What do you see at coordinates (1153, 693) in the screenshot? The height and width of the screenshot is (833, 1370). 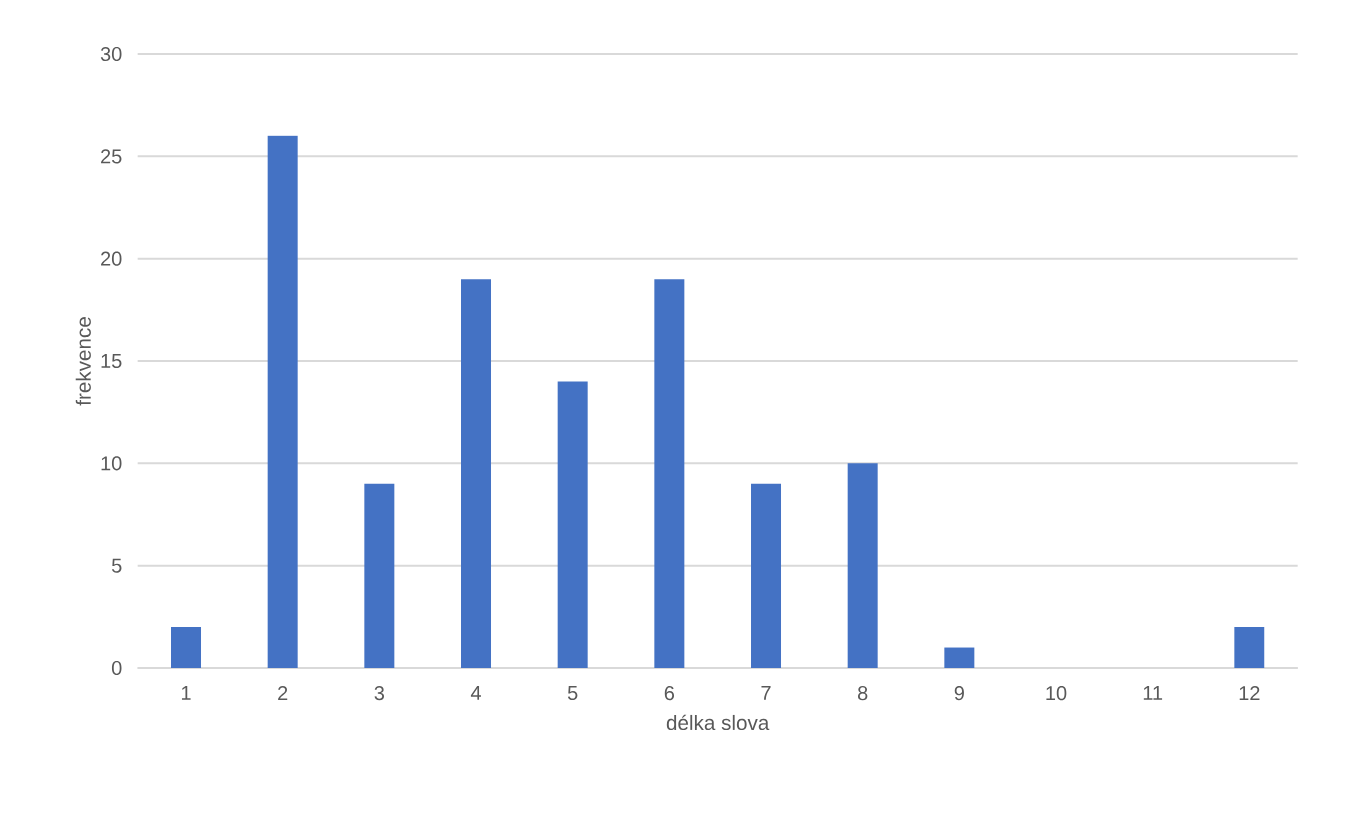 I see `x-tick-label: 11` at bounding box center [1153, 693].